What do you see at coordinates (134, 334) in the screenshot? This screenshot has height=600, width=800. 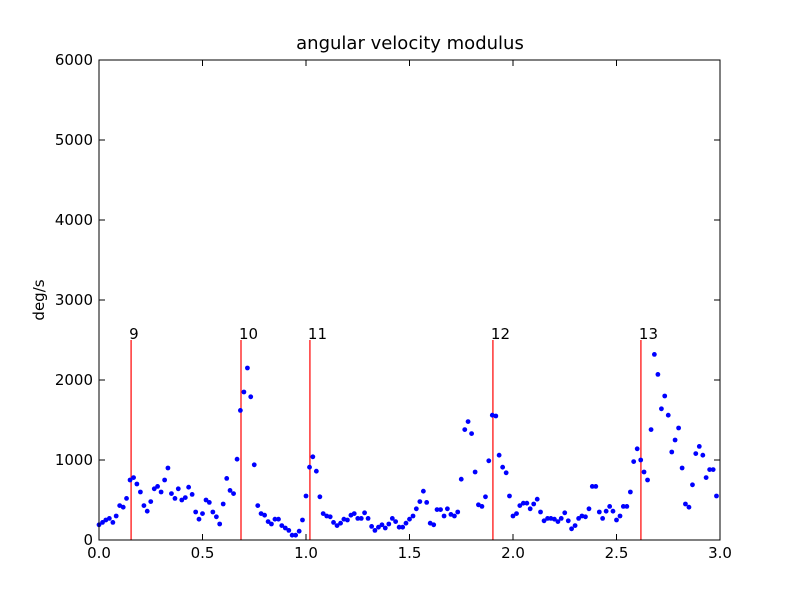 I see `marker-label: 9` at bounding box center [134, 334].